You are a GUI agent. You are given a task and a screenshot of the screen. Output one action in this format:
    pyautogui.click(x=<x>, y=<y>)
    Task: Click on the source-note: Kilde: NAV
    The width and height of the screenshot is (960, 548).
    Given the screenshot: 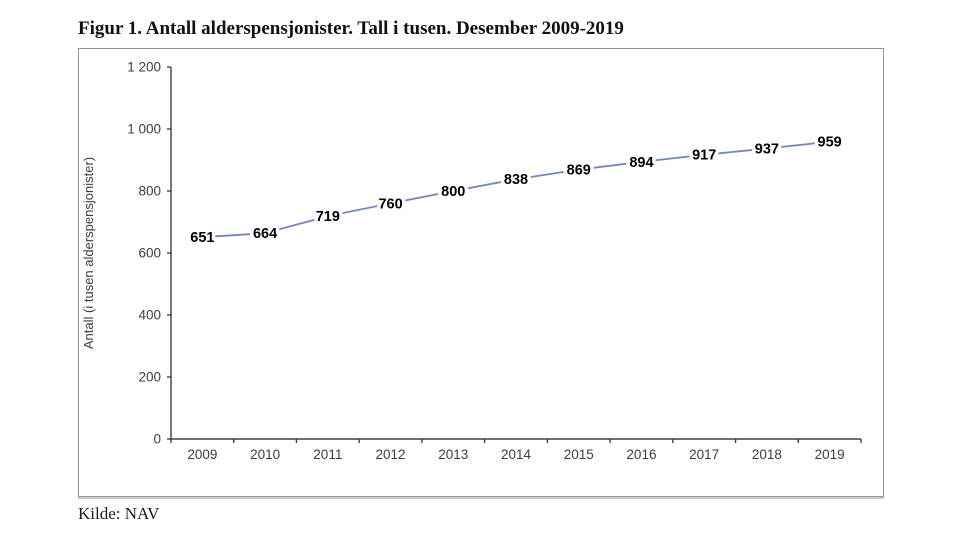 What is the action you would take?
    pyautogui.click(x=119, y=513)
    